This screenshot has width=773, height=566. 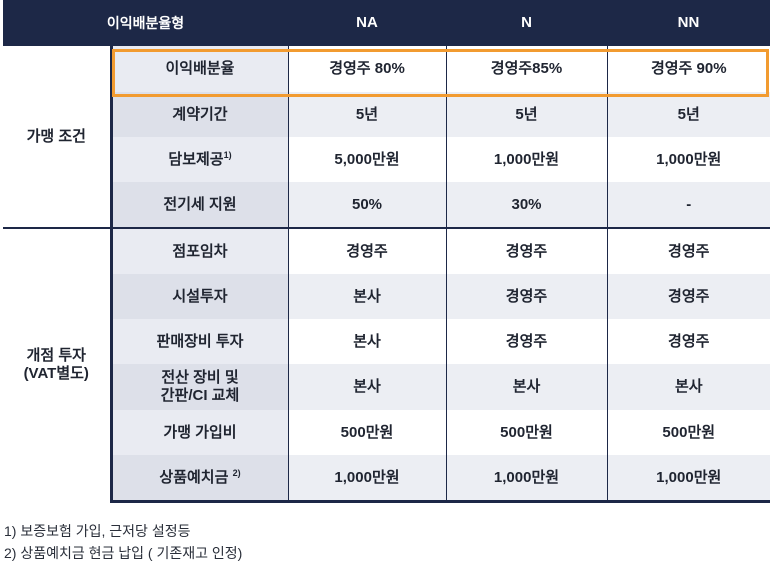 I want to click on row-label: 상품예치금 2), so click(x=199, y=479).